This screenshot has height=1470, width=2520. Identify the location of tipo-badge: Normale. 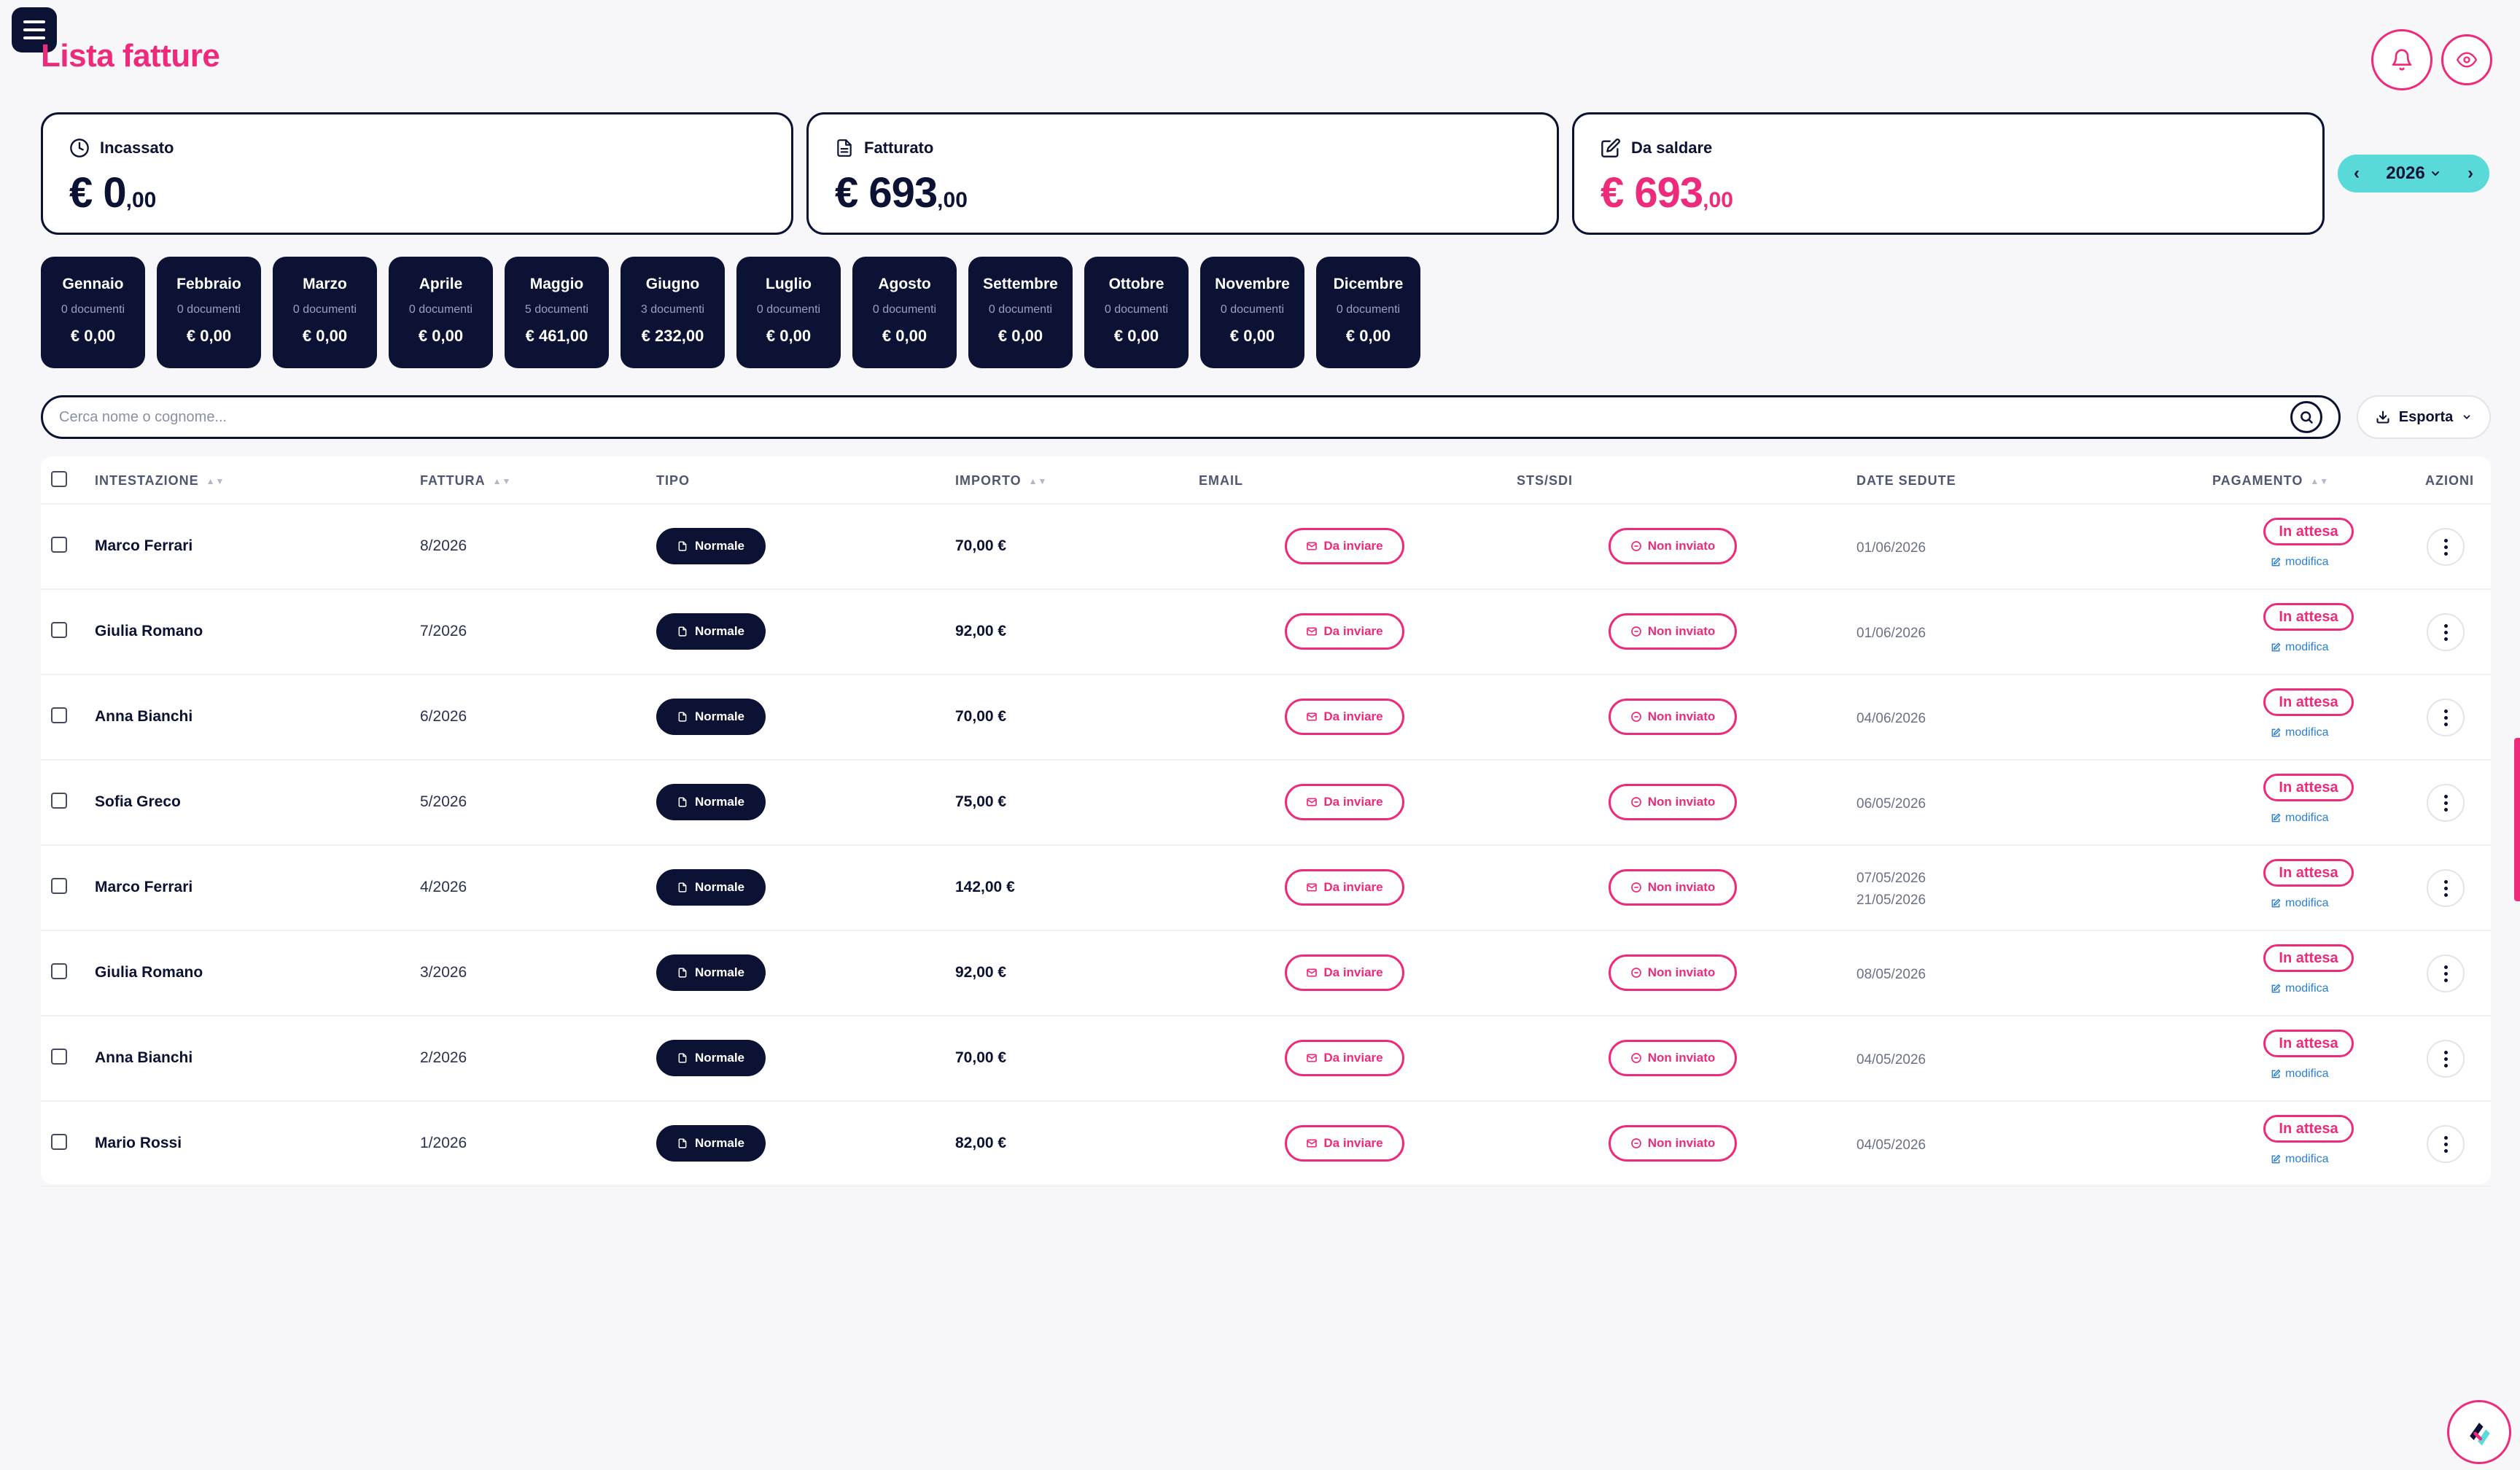
(711, 887).